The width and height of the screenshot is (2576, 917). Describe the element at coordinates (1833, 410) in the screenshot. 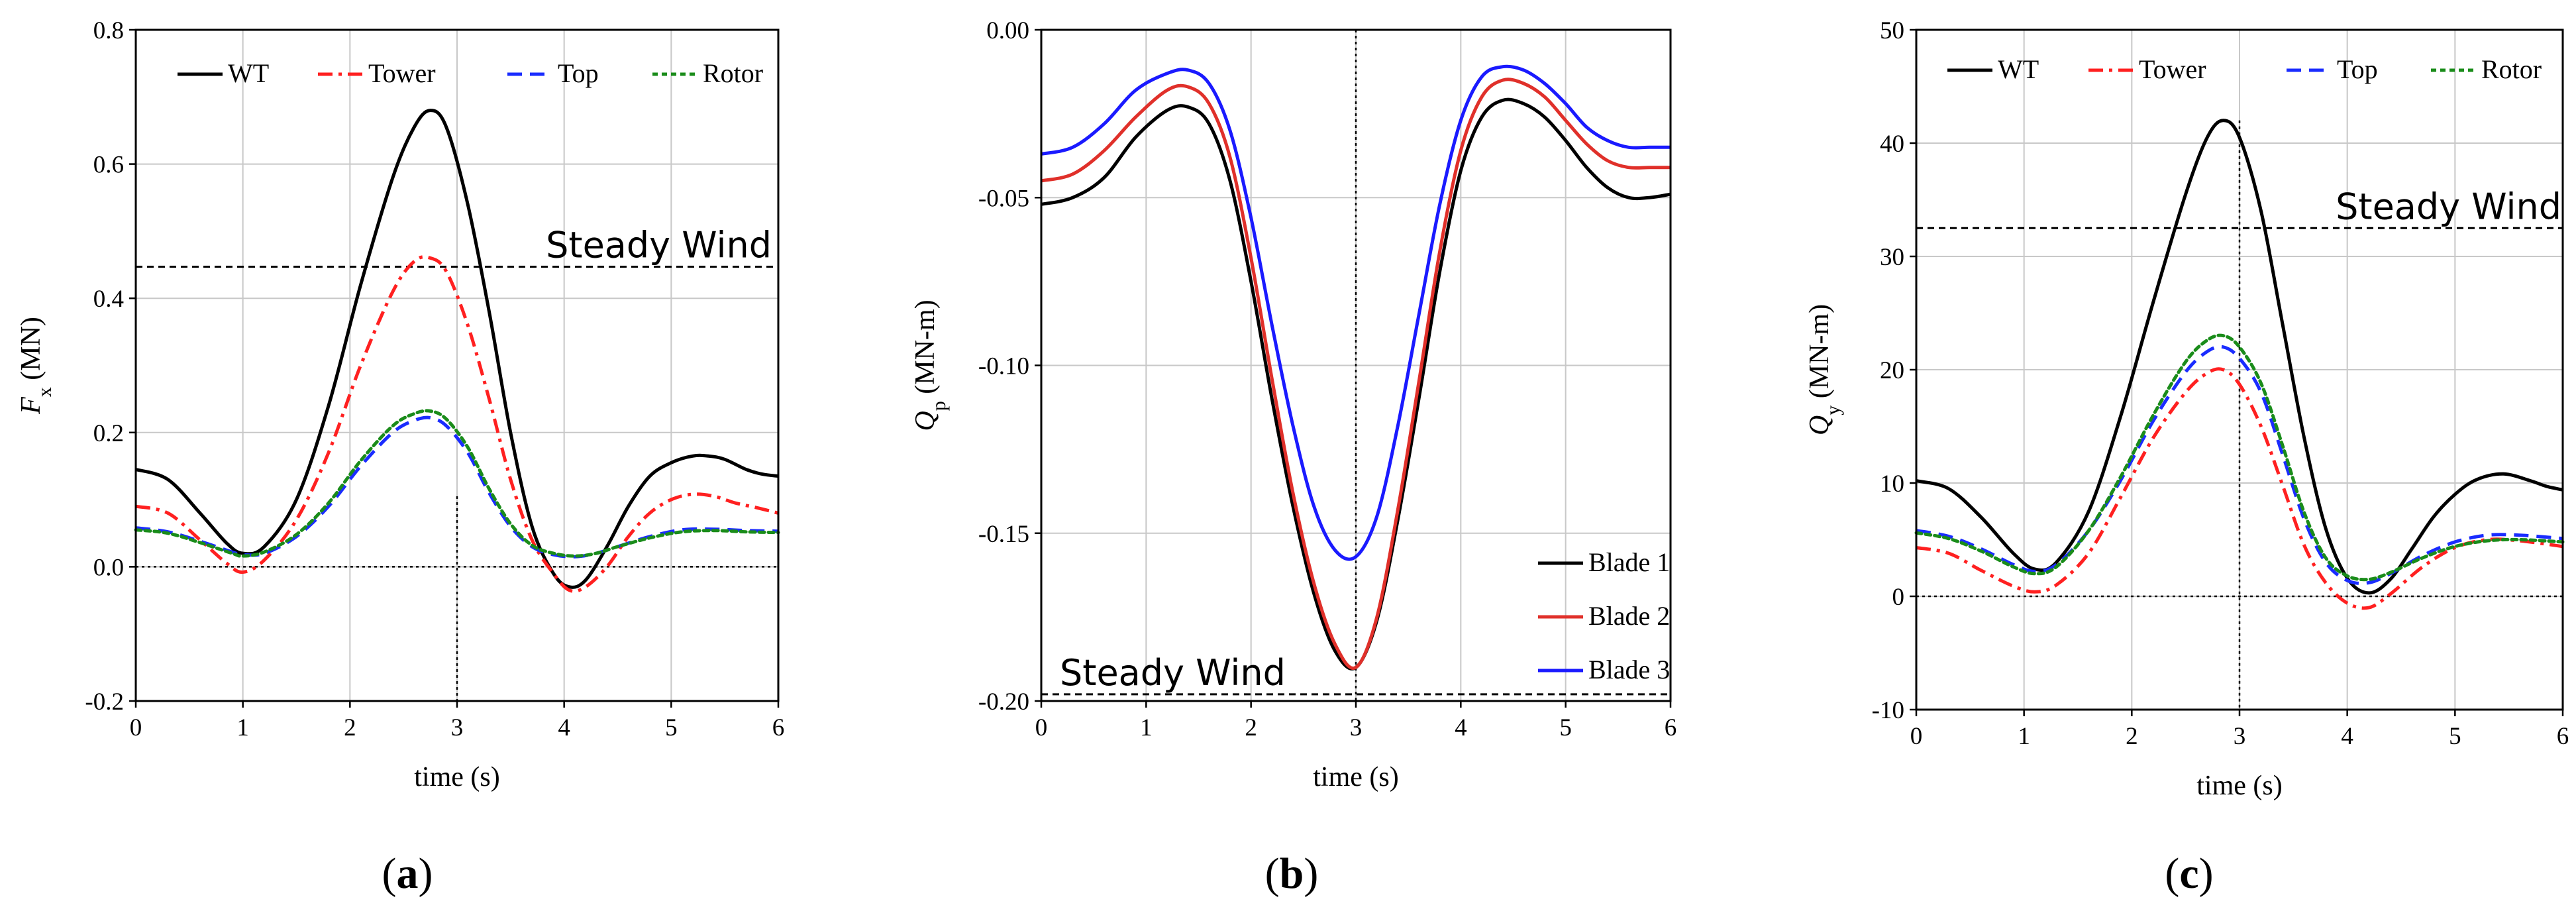

I see `chart-c-ylabel-subscript: y` at that location.